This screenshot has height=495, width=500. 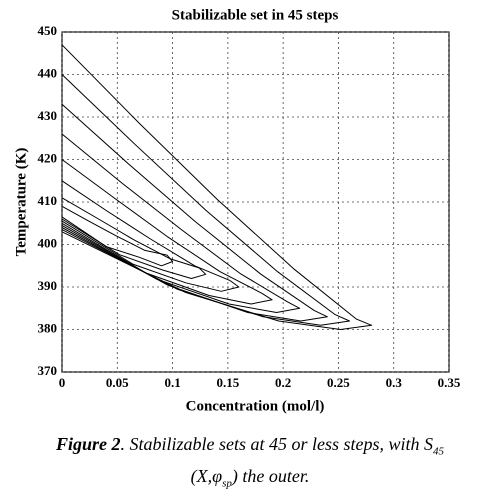 I want to click on y-axis-label: Temperature (K), so click(x=21, y=202).